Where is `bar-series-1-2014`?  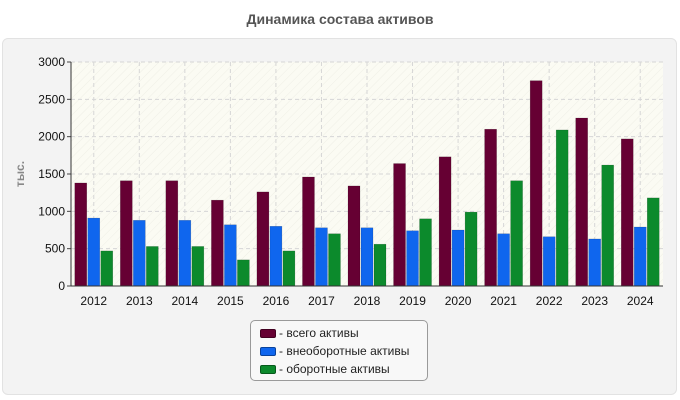 bar-series-1-2014 is located at coordinates (185, 253).